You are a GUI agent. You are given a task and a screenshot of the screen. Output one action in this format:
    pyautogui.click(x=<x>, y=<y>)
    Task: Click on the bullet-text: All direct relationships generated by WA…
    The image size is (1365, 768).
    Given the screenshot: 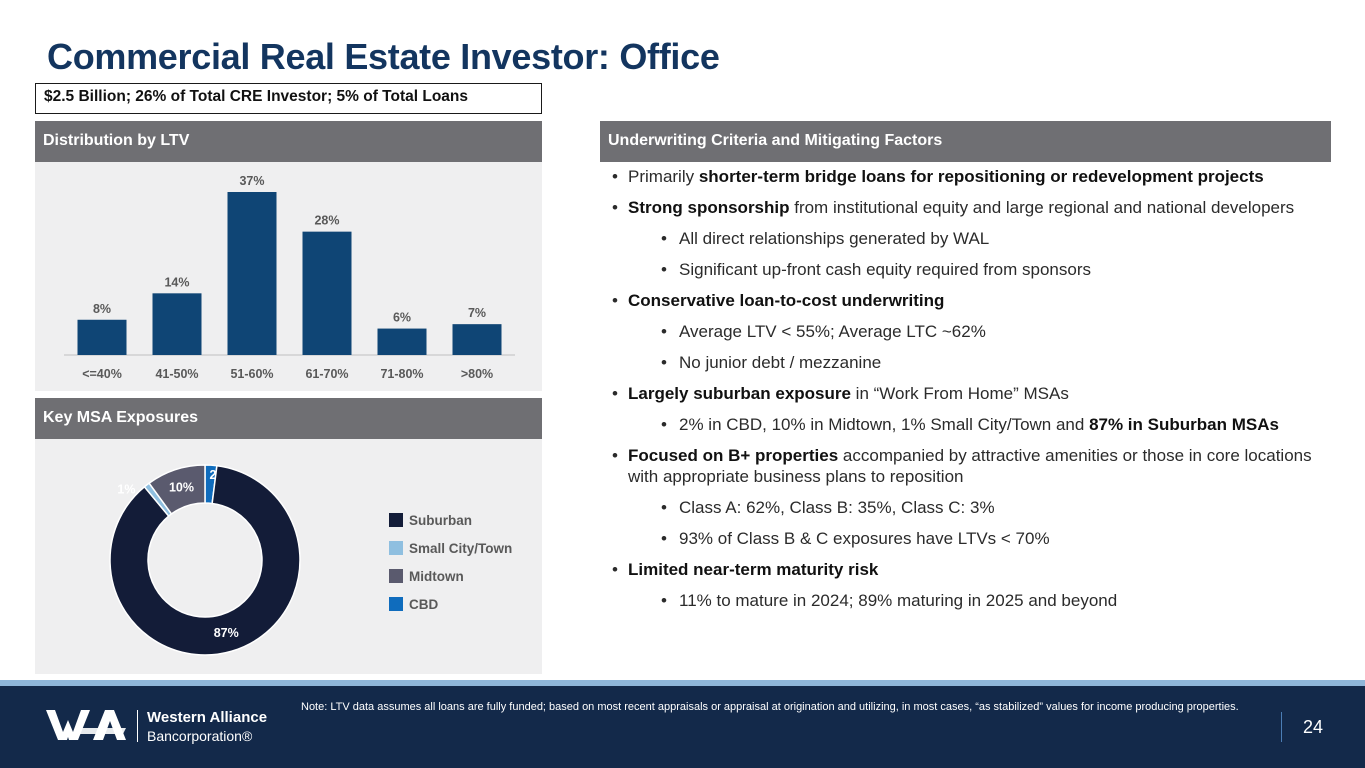 What is the action you would take?
    pyautogui.click(x=834, y=238)
    